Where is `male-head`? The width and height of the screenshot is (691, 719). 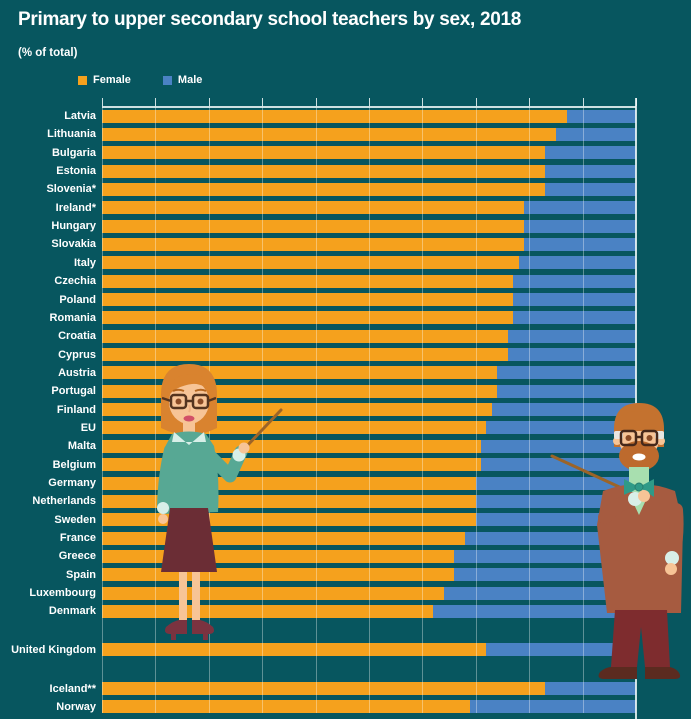 male-head is located at coordinates (639, 437).